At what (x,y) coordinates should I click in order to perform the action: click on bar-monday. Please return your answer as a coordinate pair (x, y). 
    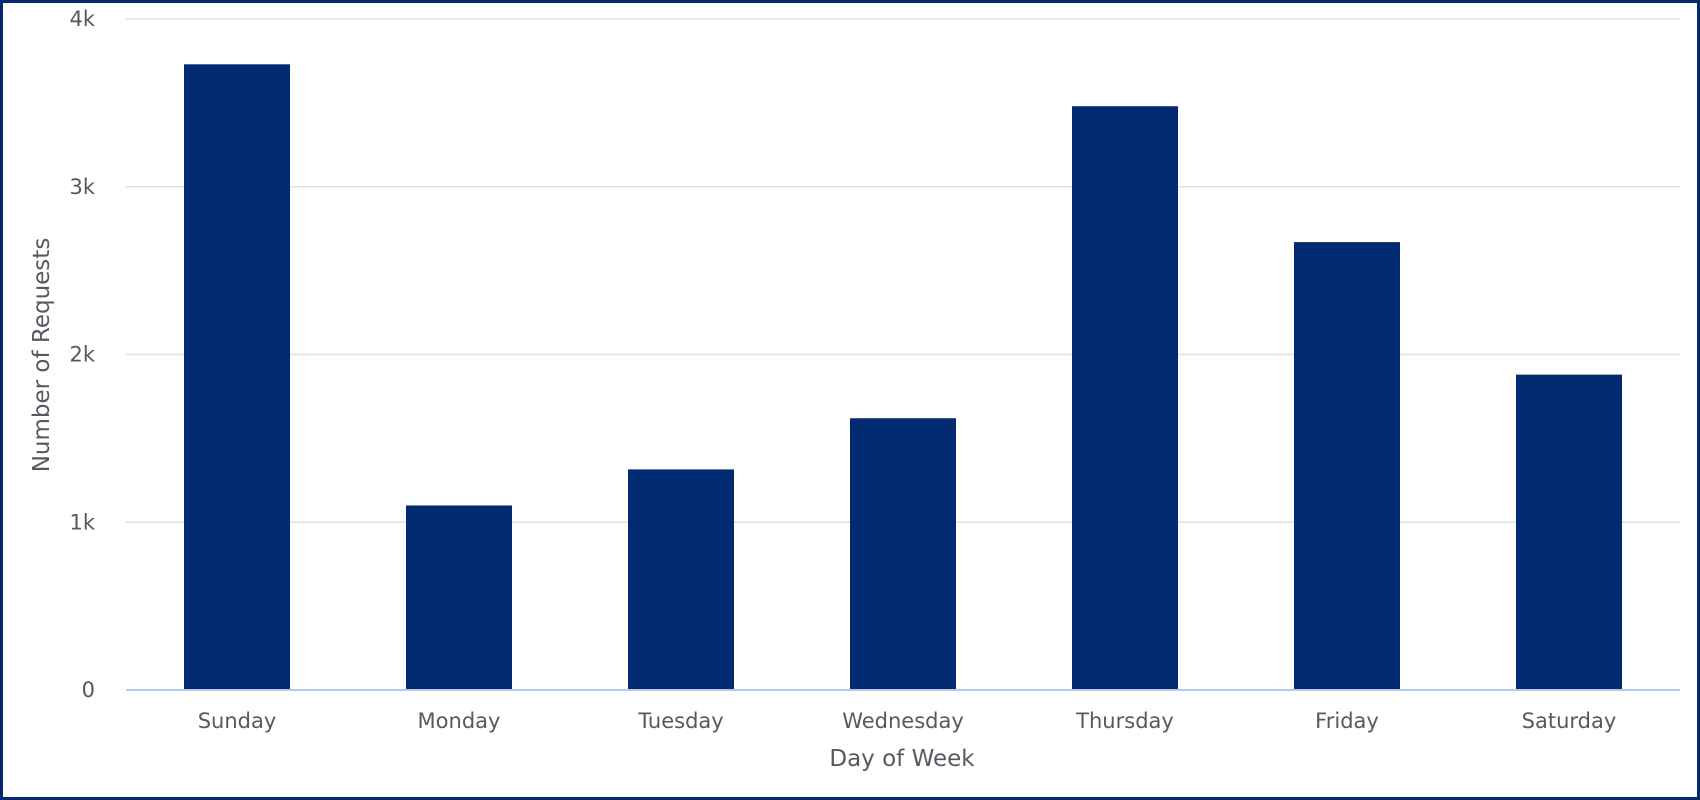
    Looking at the image, I should click on (459, 597).